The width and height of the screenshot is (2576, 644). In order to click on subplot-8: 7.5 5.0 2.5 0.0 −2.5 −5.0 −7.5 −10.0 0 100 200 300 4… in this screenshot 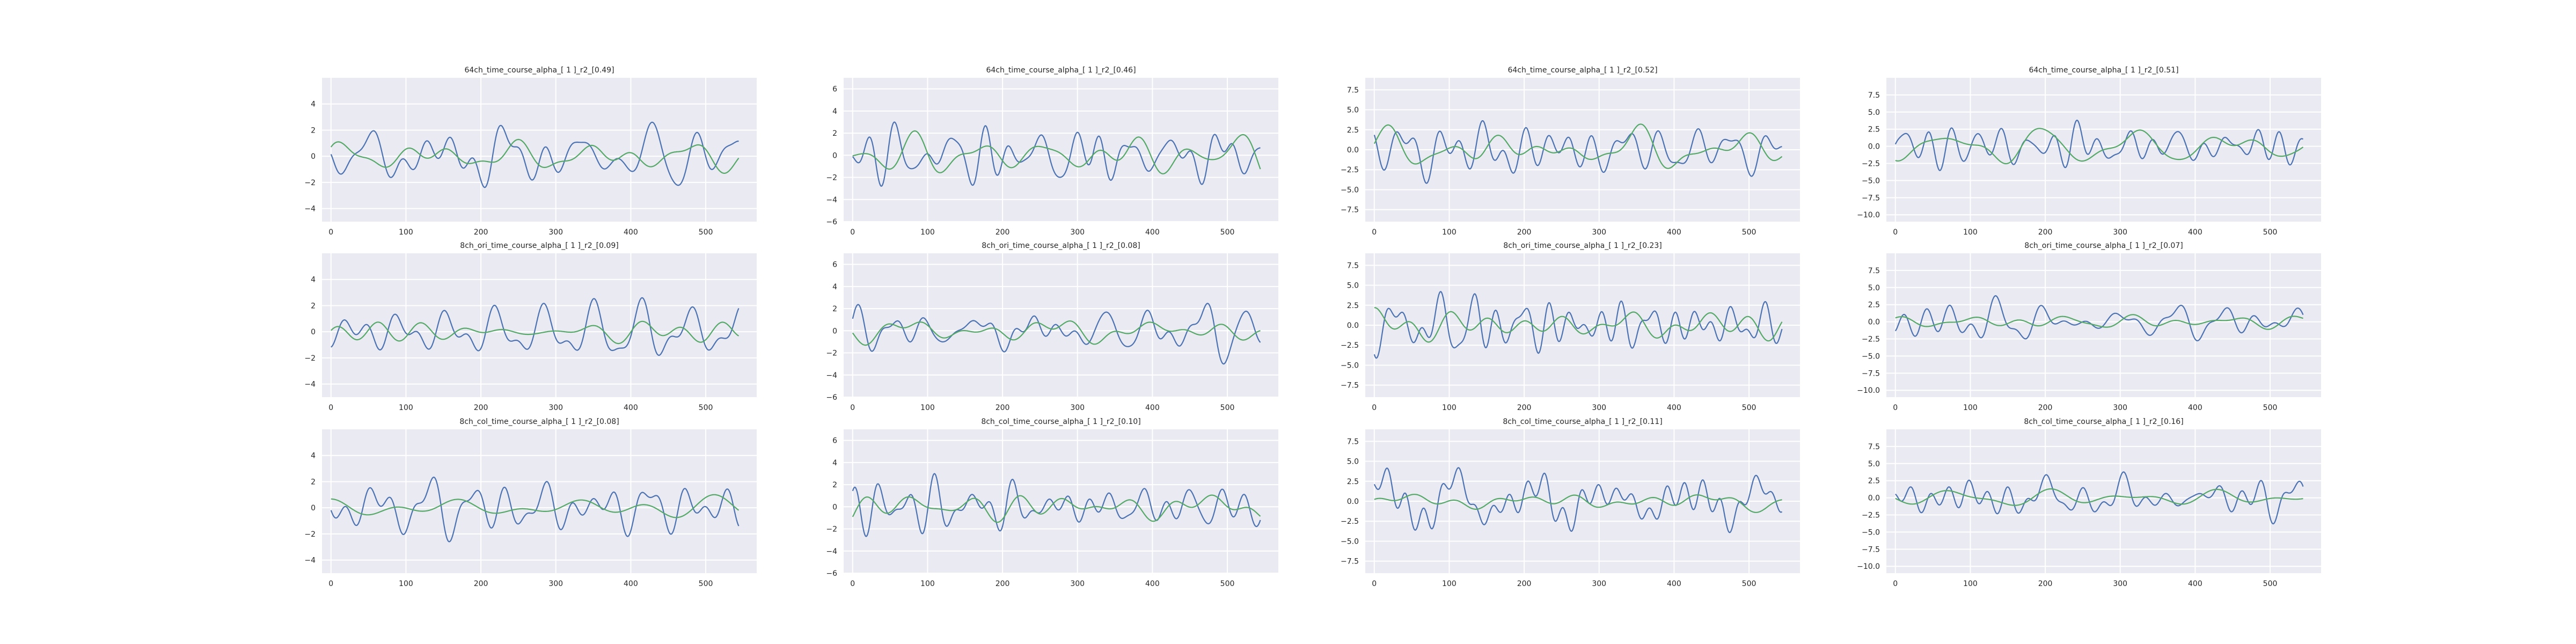, I will do `click(2089, 326)`.